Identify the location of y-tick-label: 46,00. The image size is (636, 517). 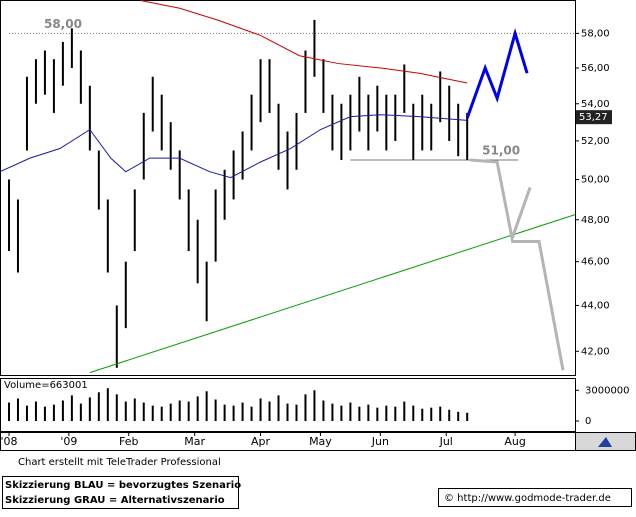
(595, 262).